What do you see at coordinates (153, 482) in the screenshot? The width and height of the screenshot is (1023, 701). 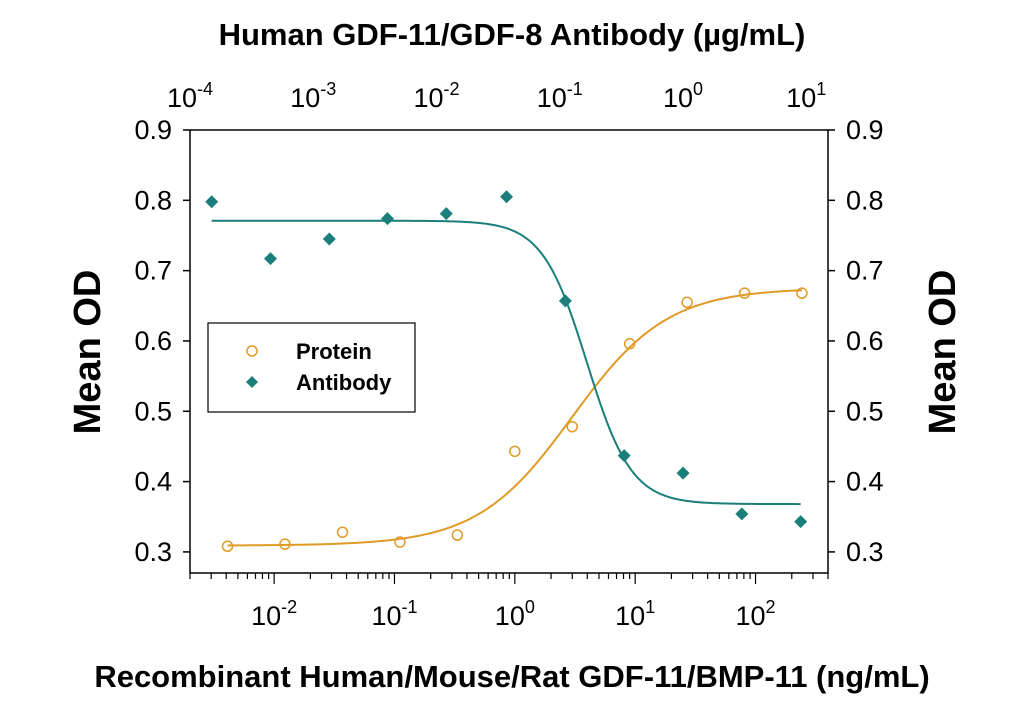 I see `y-tick-label-left: 0.4` at bounding box center [153, 482].